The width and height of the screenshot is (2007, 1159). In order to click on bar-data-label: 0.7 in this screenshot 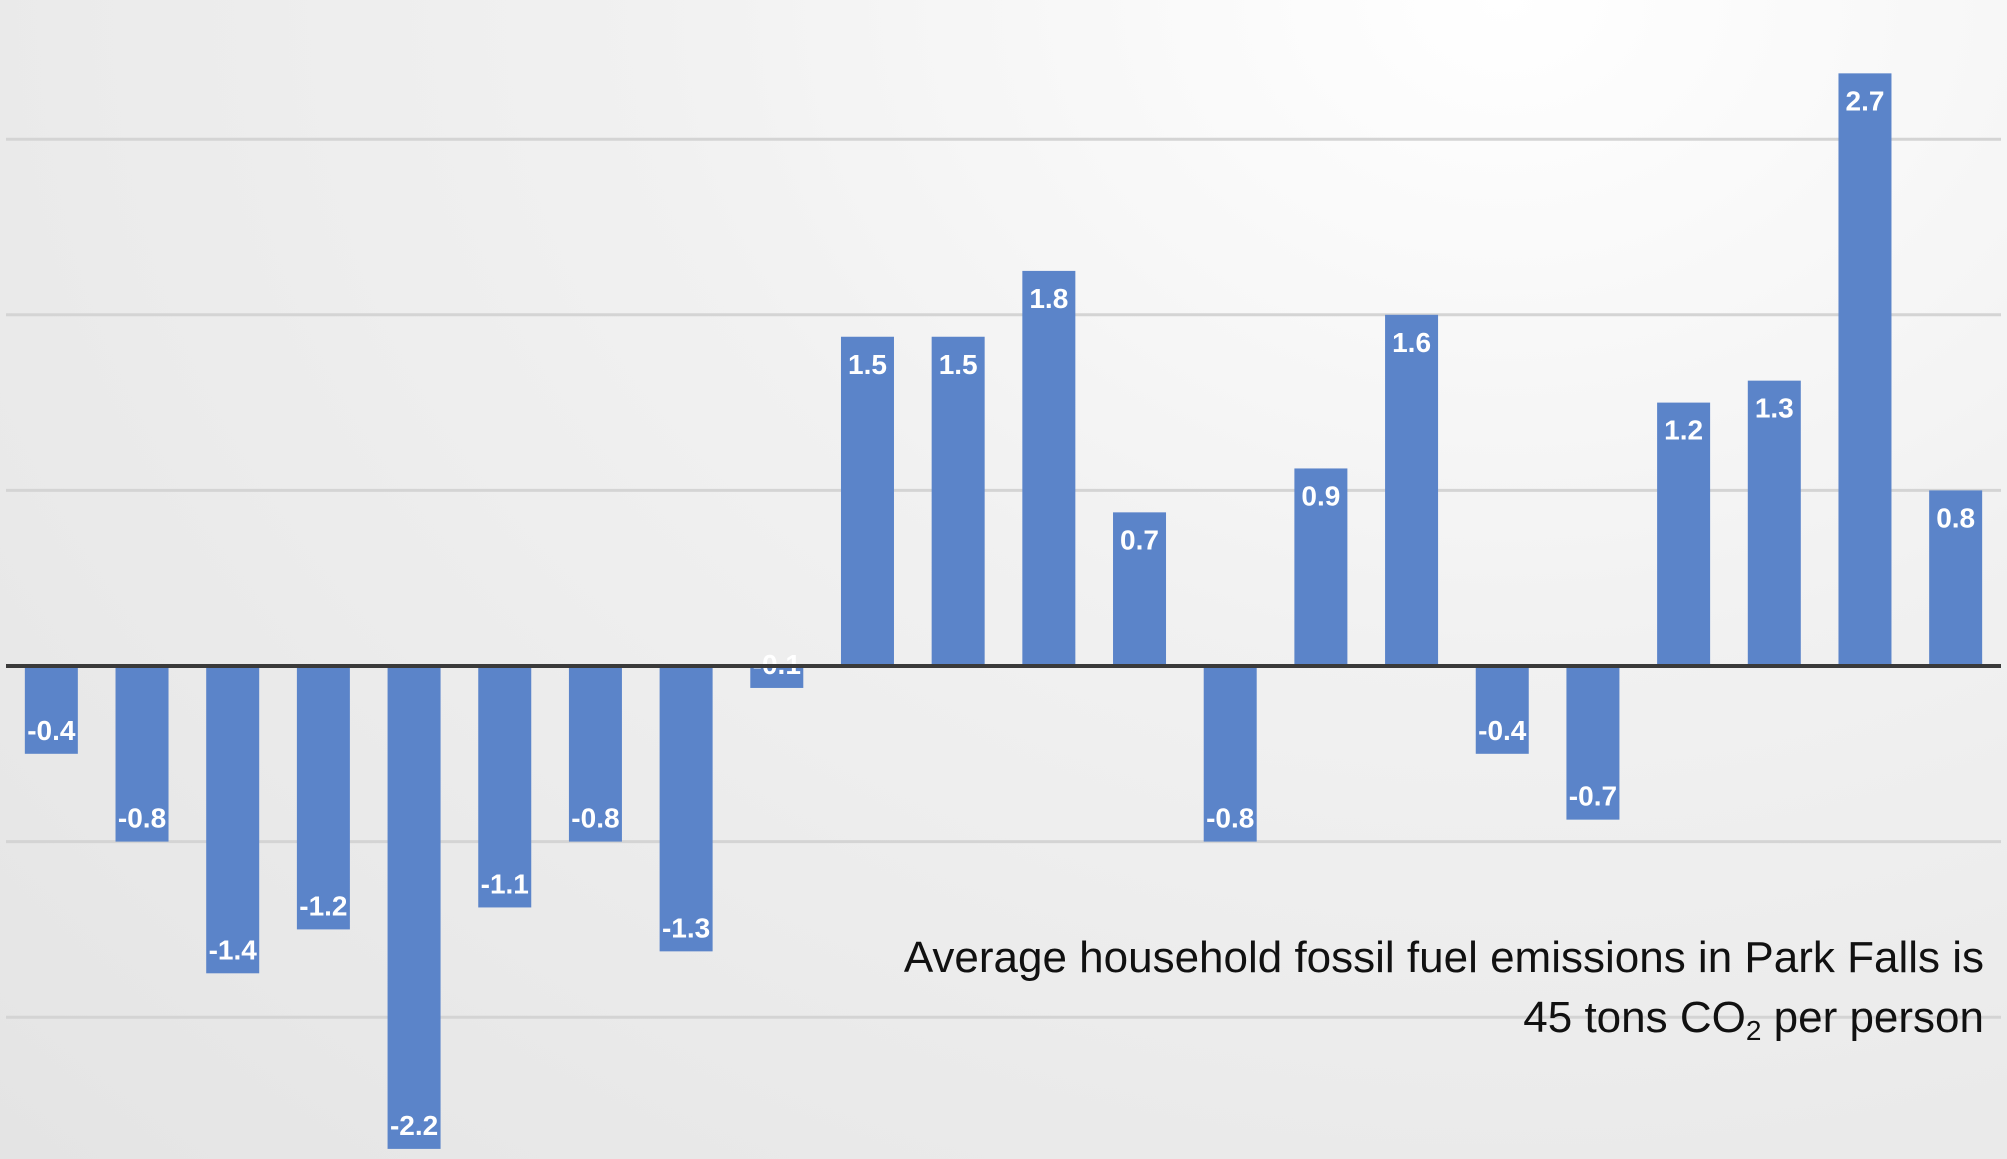, I will do `click(1139, 539)`.